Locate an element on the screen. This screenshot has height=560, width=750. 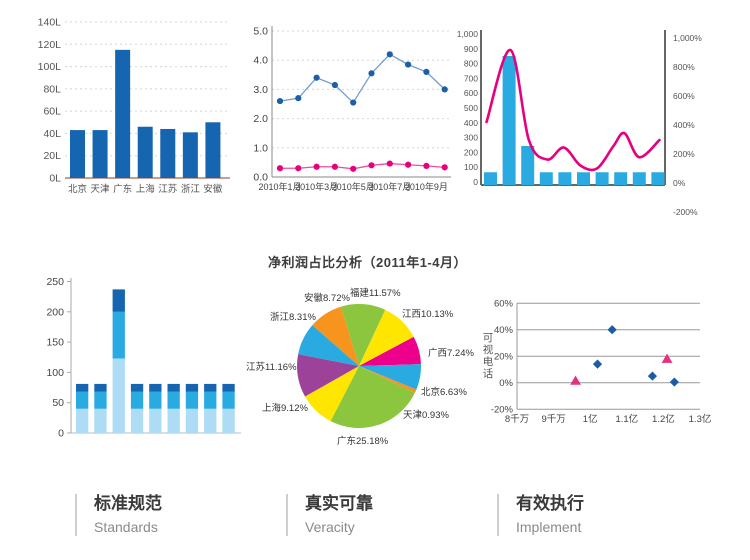
axis-label: 40L is located at coordinates (52, 134).